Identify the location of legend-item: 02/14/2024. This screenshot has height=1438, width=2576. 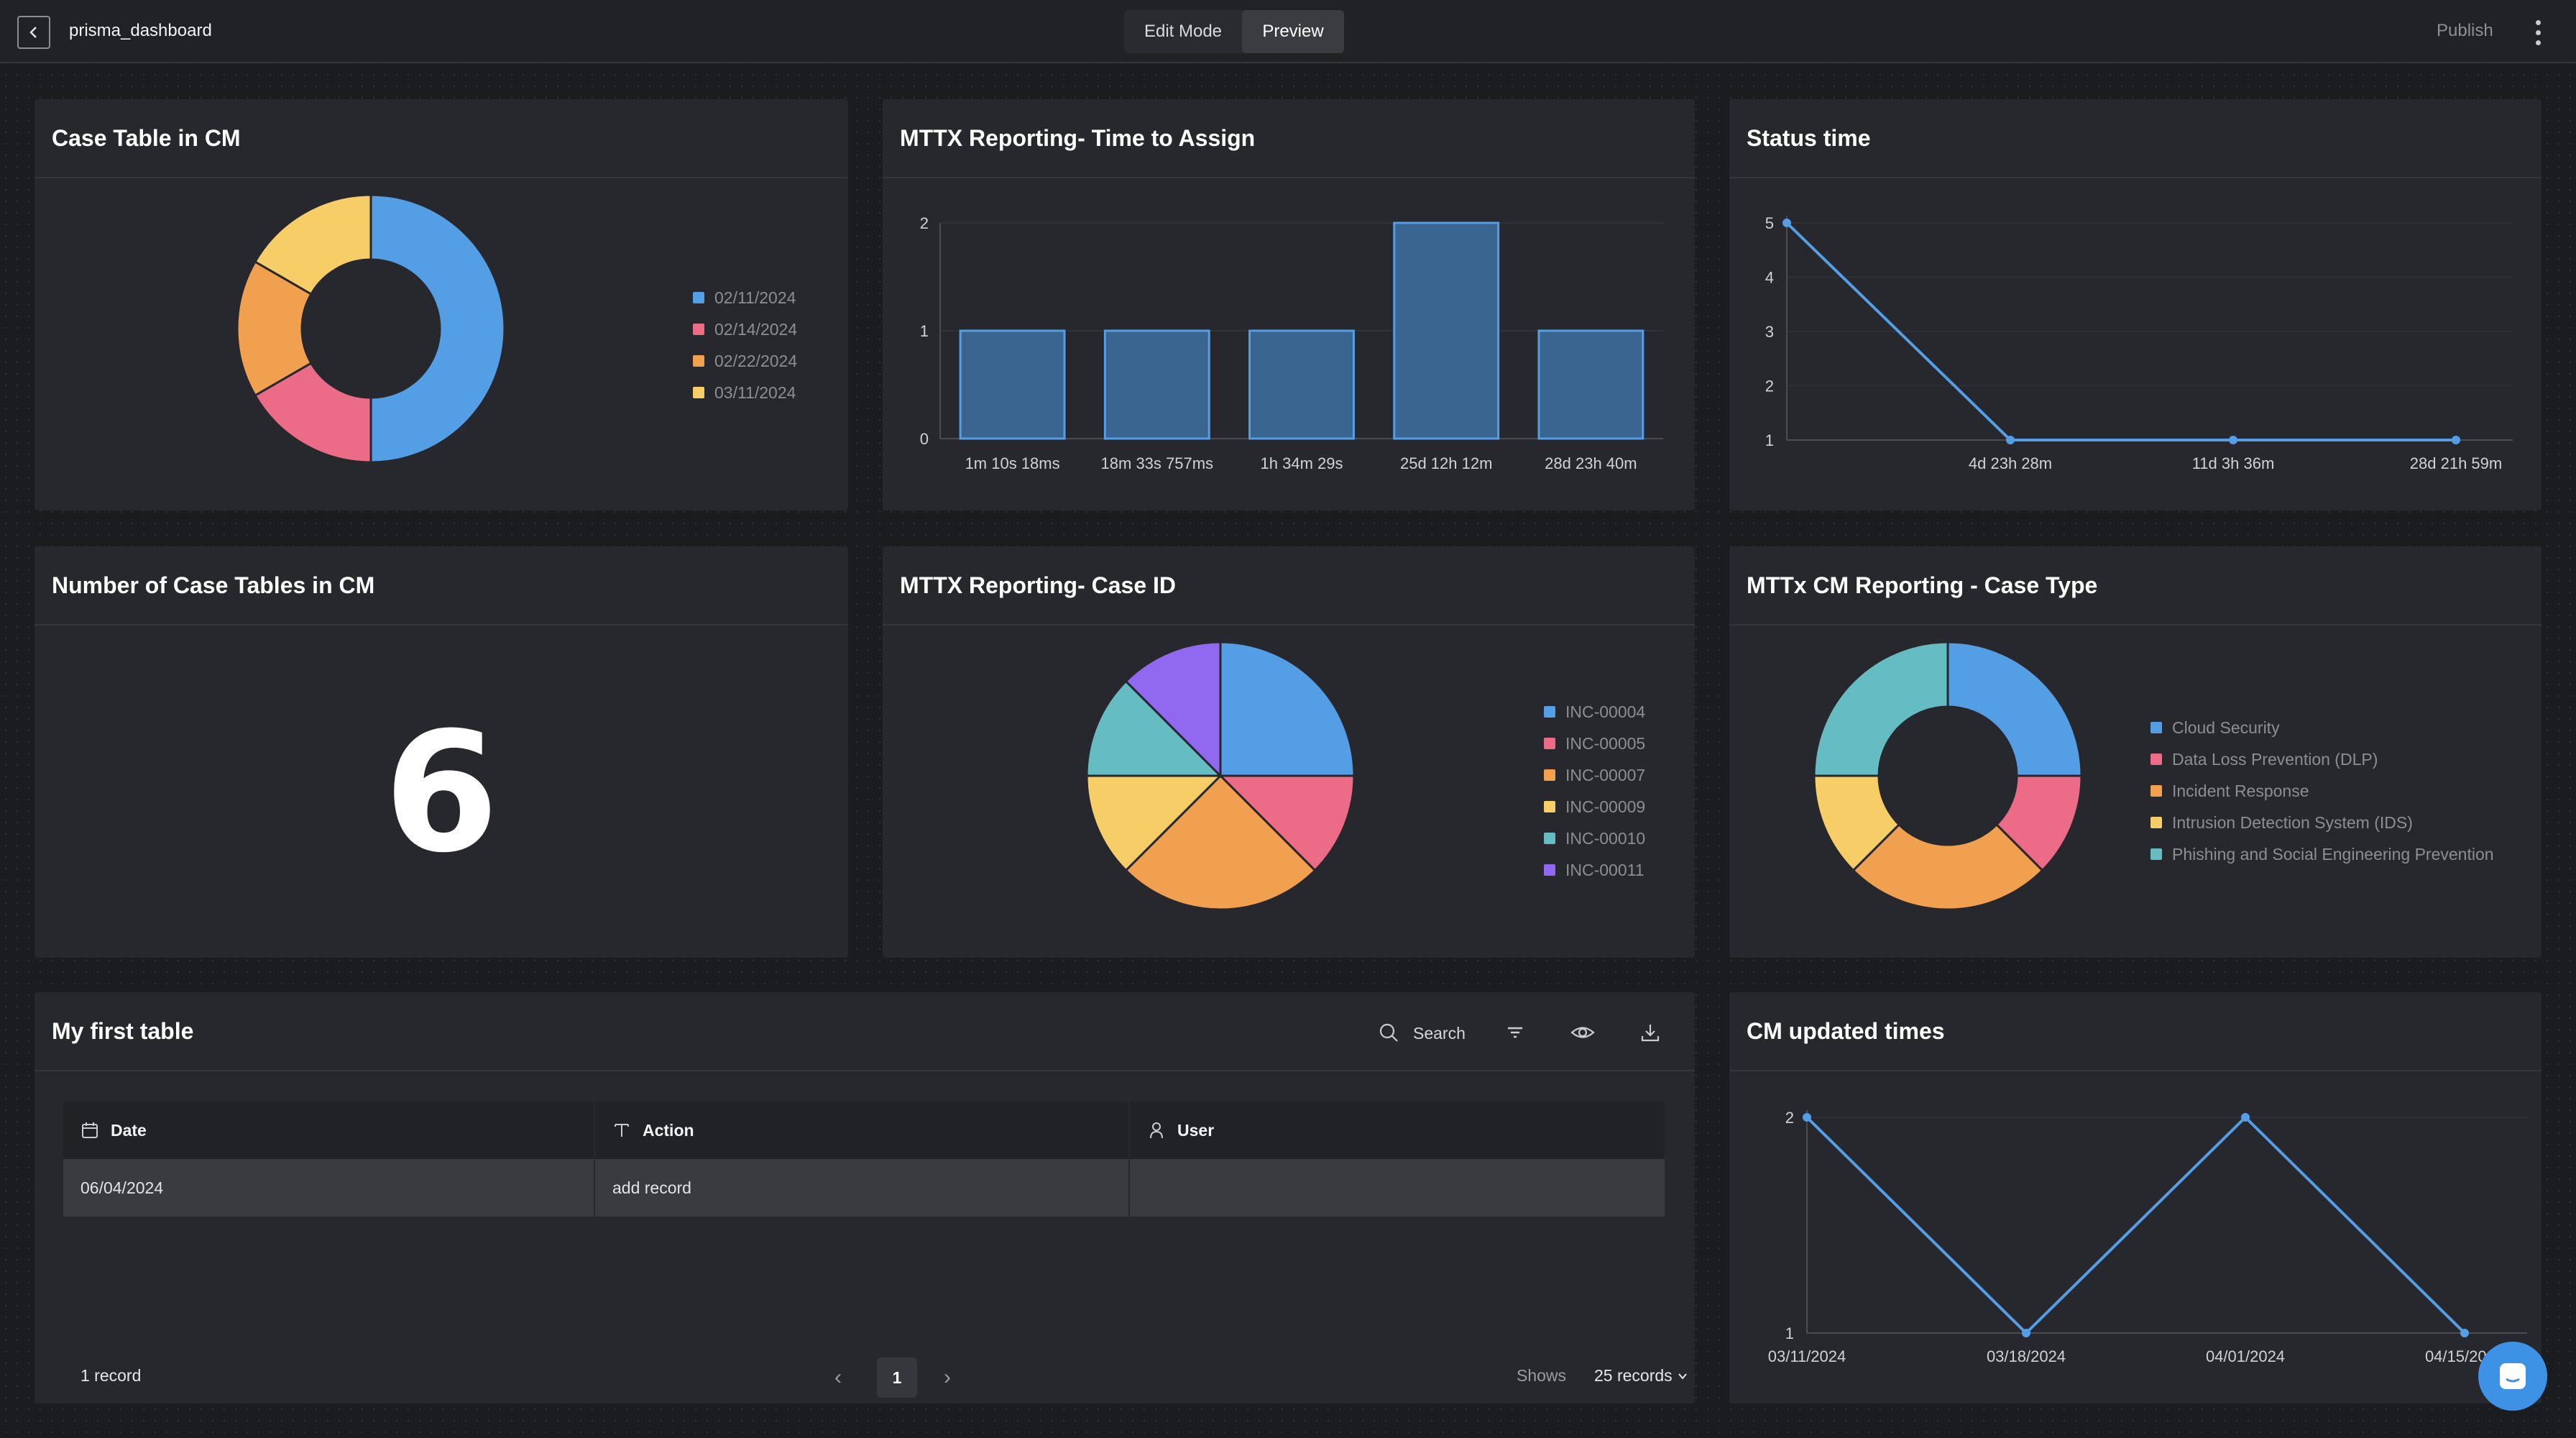
(745, 329).